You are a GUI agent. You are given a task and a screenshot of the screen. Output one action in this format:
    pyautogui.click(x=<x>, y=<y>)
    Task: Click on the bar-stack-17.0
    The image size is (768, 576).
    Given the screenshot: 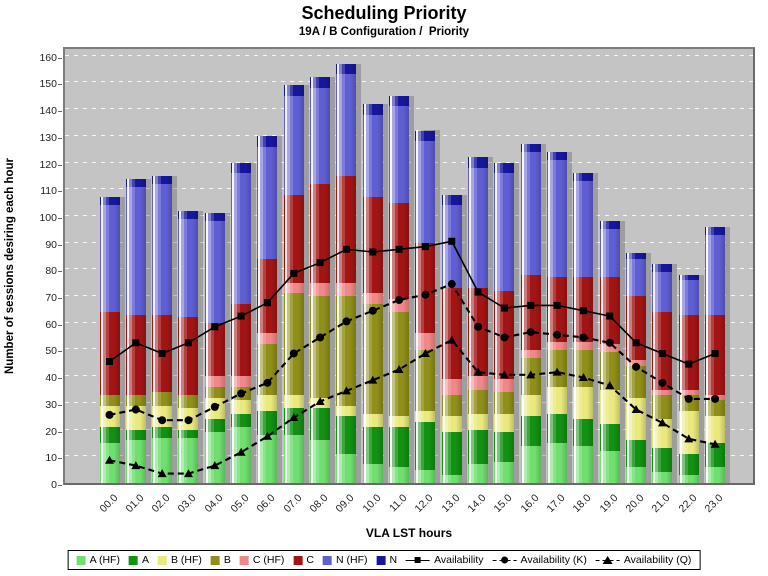 What is the action you would take?
    pyautogui.click(x=557, y=317)
    